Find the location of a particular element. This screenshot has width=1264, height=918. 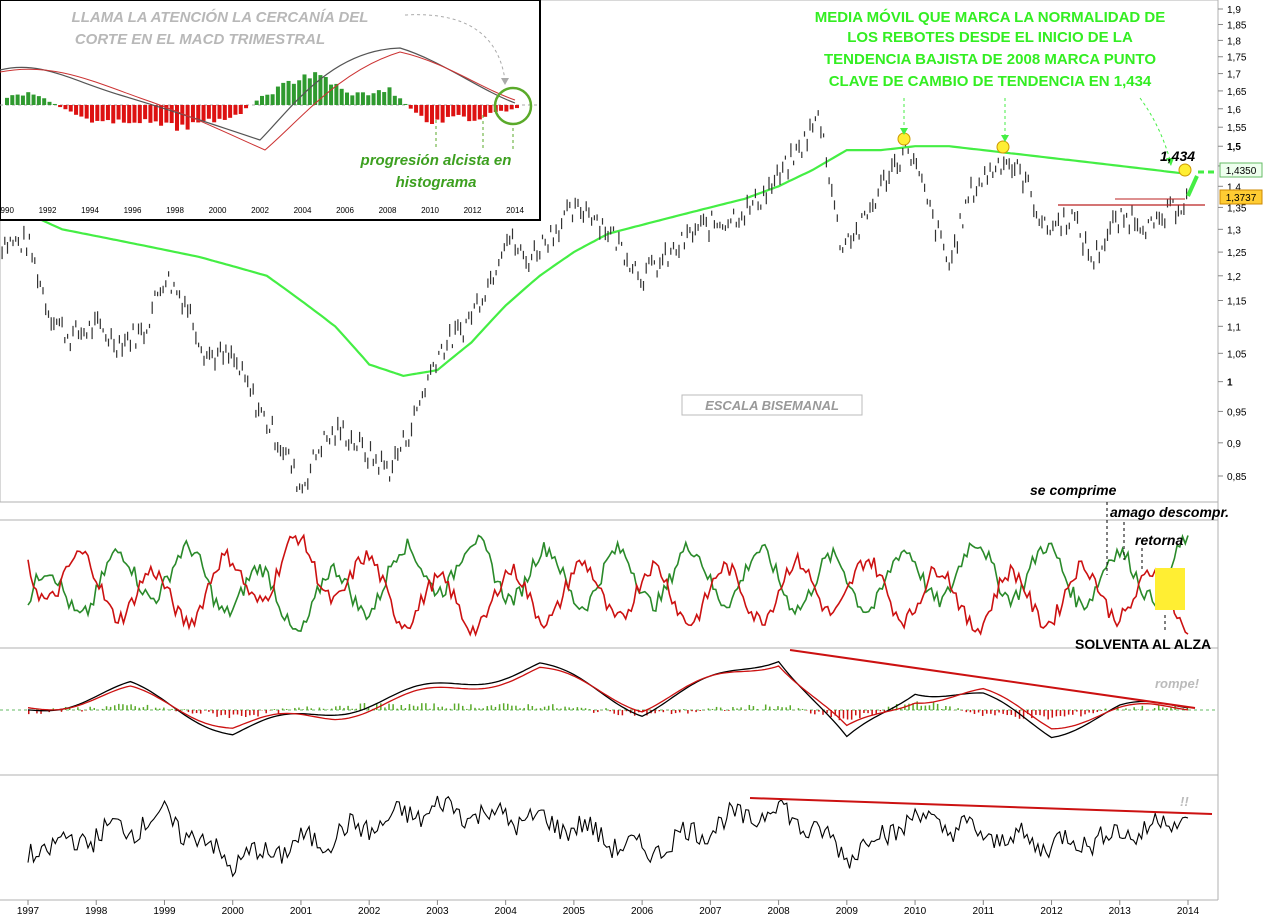

ma-value-label: 1,4350 is located at coordinates (1241, 171).